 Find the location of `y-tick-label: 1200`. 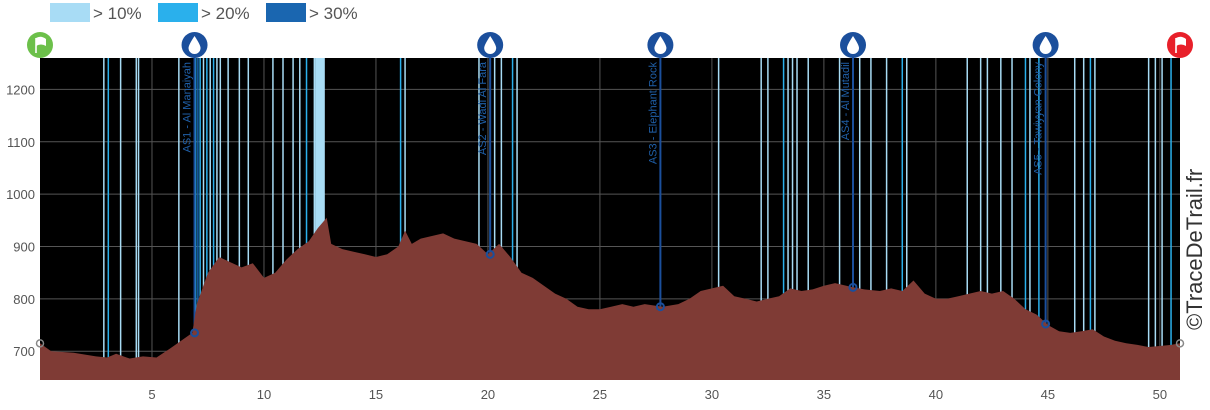

y-tick-label: 1200 is located at coordinates (20, 89).